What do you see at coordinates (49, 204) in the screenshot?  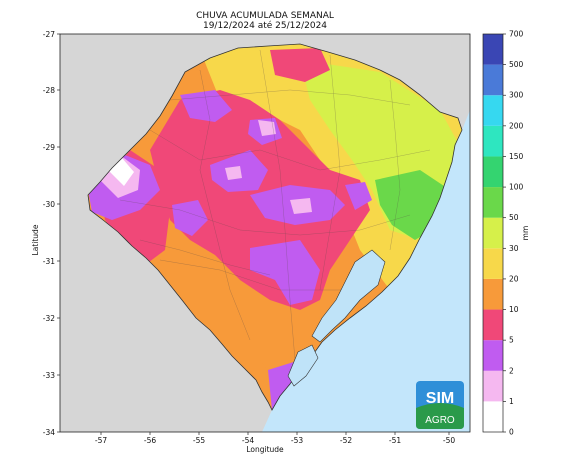 I see `y-tick-label: -30` at bounding box center [49, 204].